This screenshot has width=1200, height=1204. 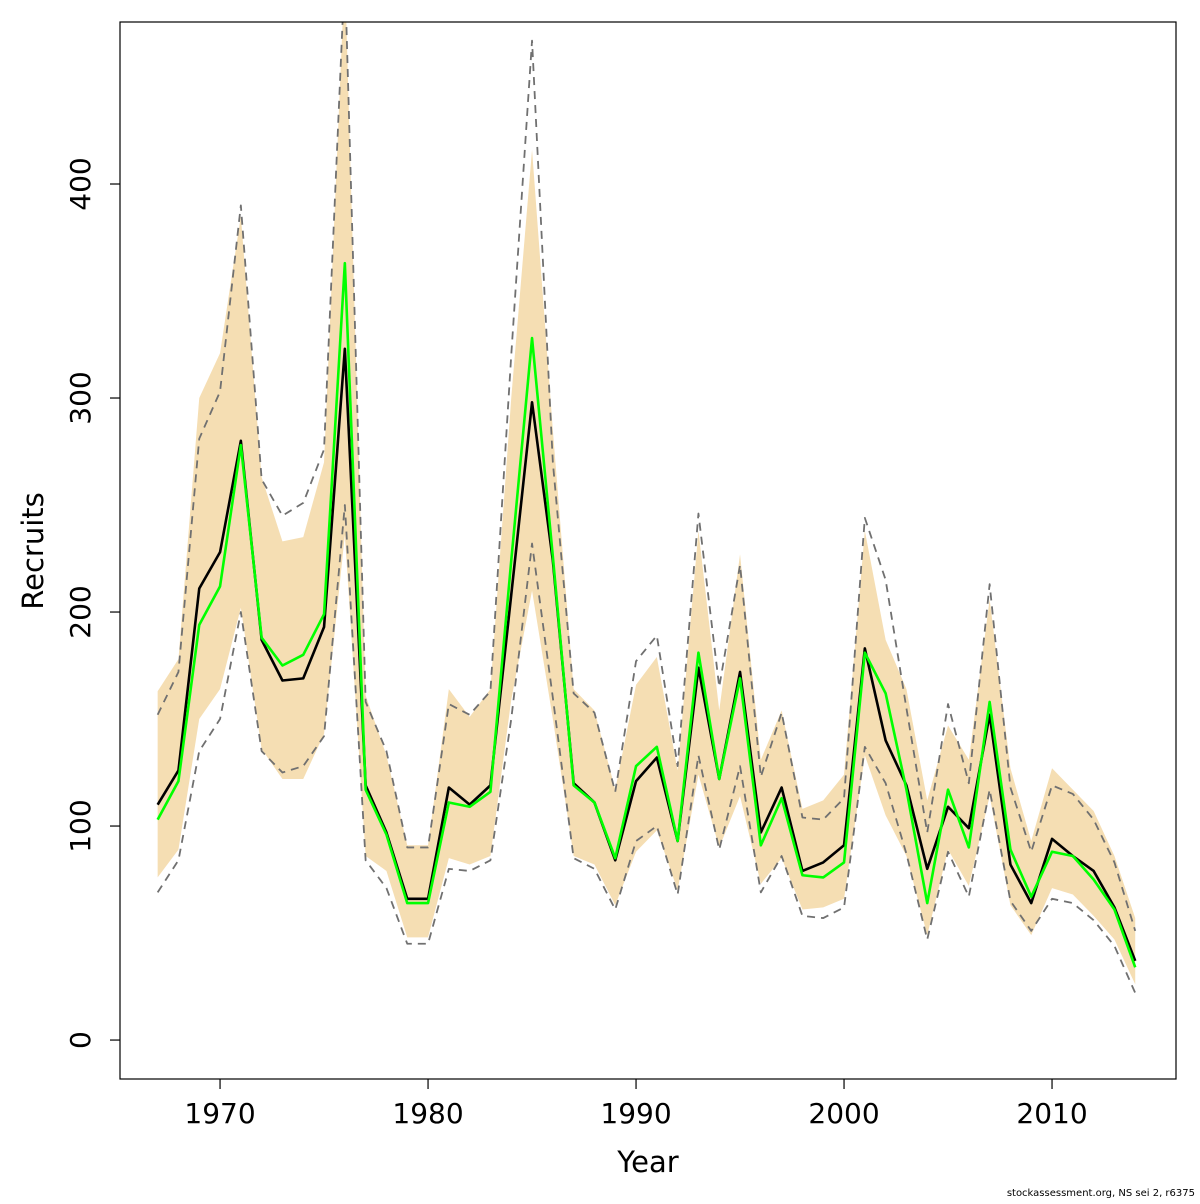 I want to click on x-tick-label: 1990, so click(x=635, y=1113).